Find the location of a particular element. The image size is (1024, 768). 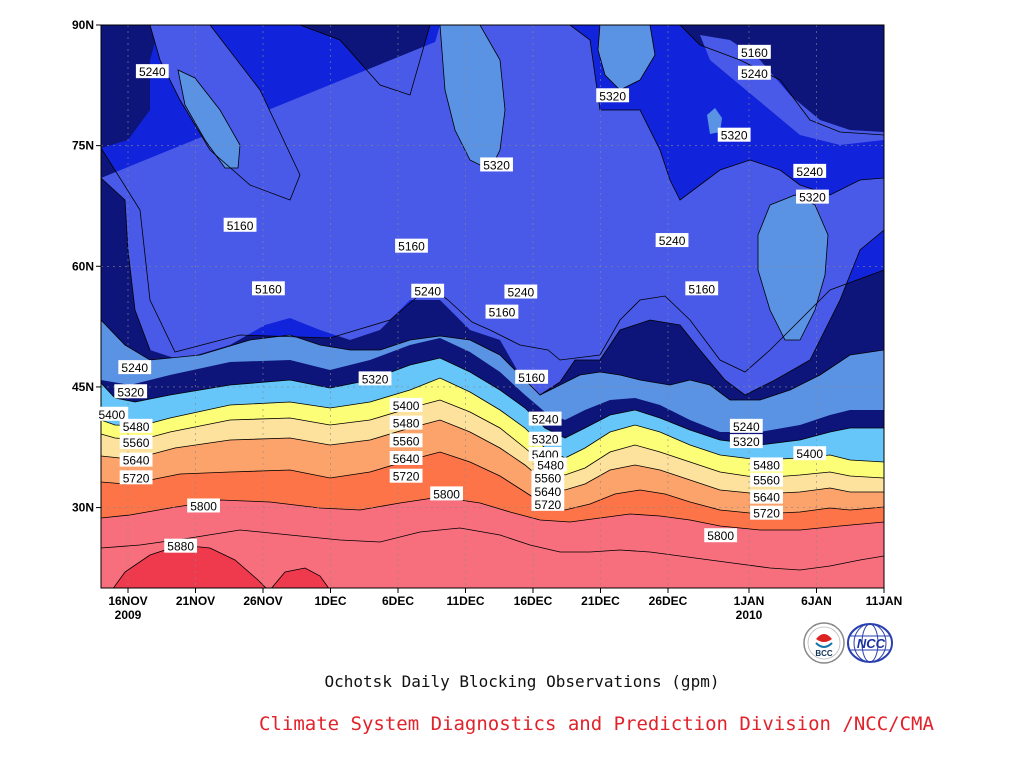

x-tick-label: 16DEC is located at coordinates (533, 601).